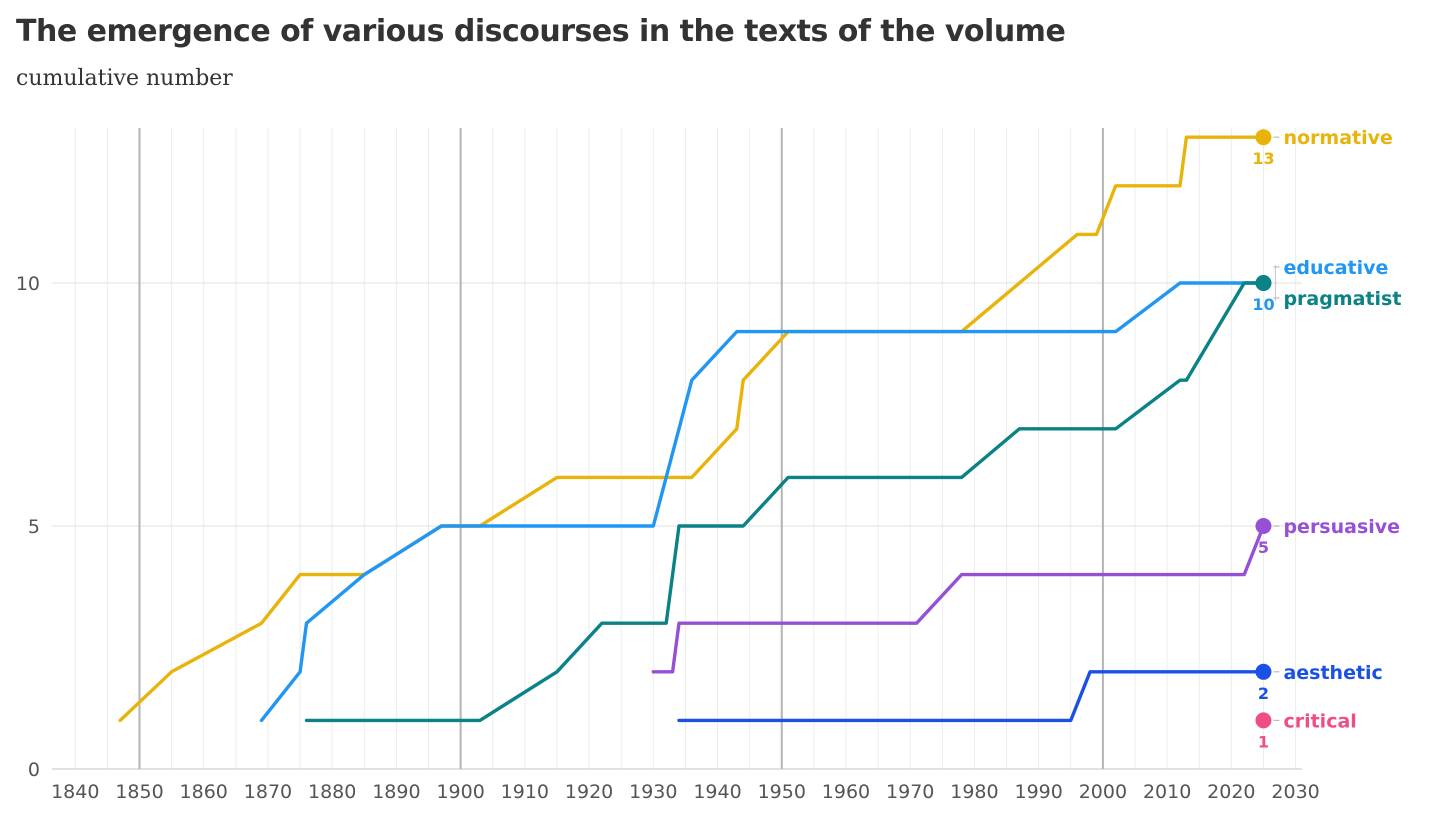  Describe the element at coordinates (1231, 792) in the screenshot. I see `x-tick-label: 2020` at that location.